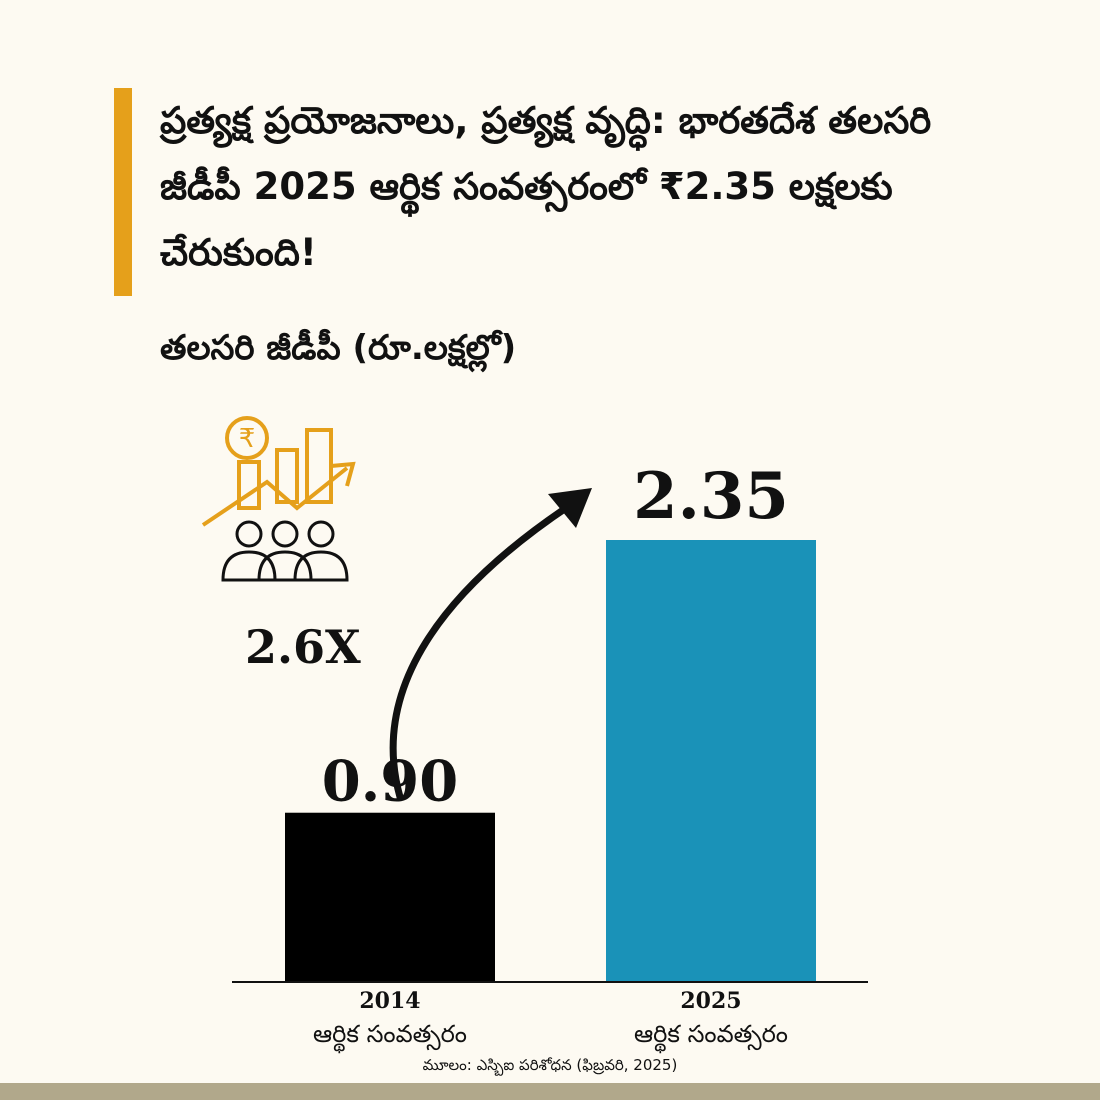 This screenshot has width=1100, height=1100. What do you see at coordinates (711, 761) in the screenshot?
I see `bar-2025` at bounding box center [711, 761].